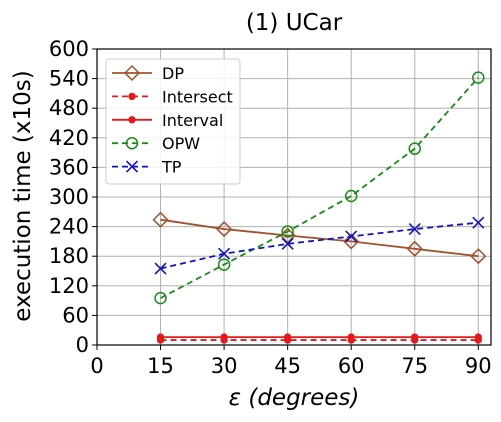 Image resolution: width=501 pixels, height=422 pixels. Describe the element at coordinates (224, 366) in the screenshot. I see `x-tick-label: 30` at that location.